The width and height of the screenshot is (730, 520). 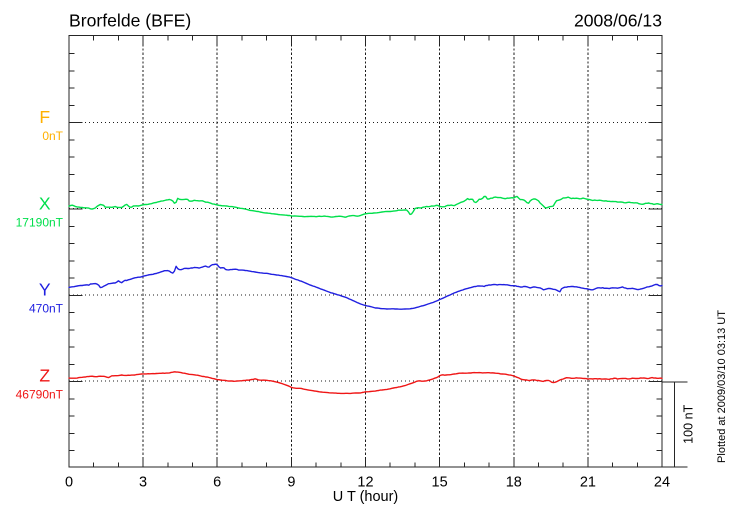 What do you see at coordinates (662, 483) in the screenshot?
I see `svg-text: 24` at bounding box center [662, 483].